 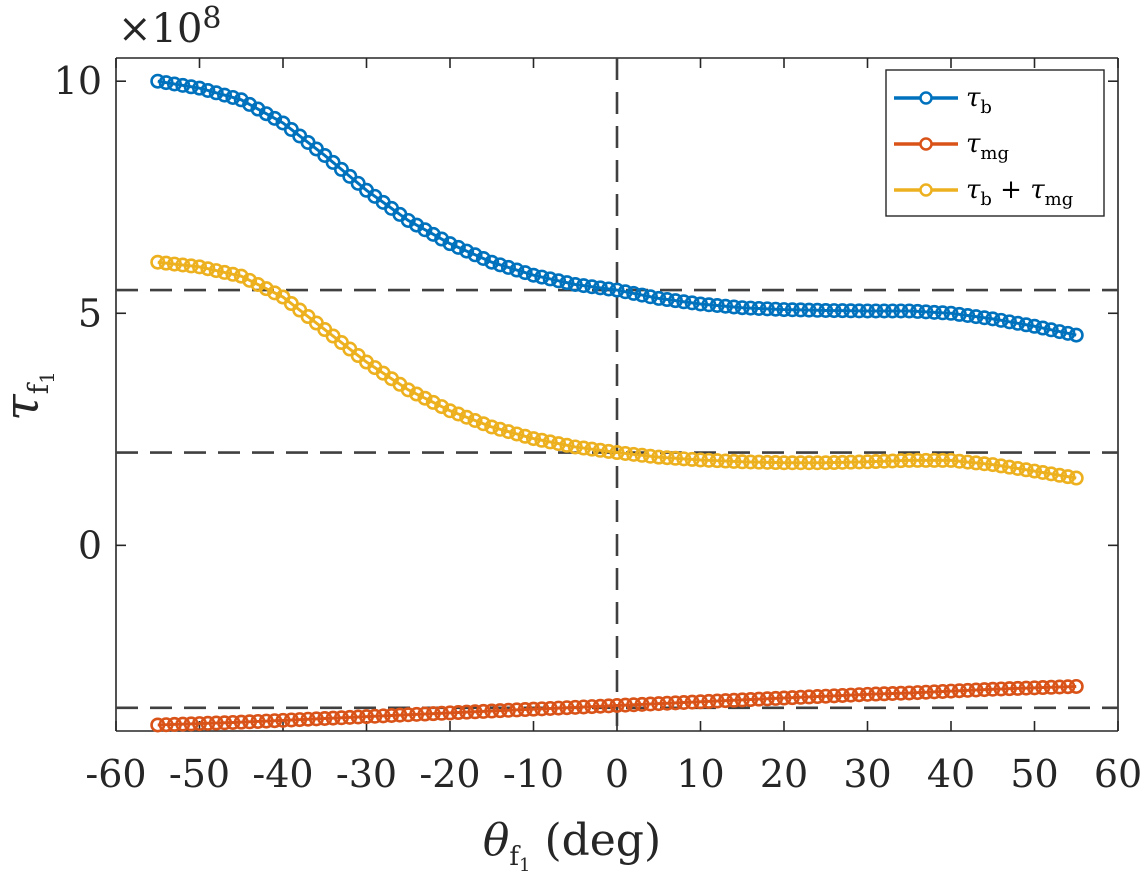 I want to click on x-tick-label: 60, so click(x=1118, y=774).